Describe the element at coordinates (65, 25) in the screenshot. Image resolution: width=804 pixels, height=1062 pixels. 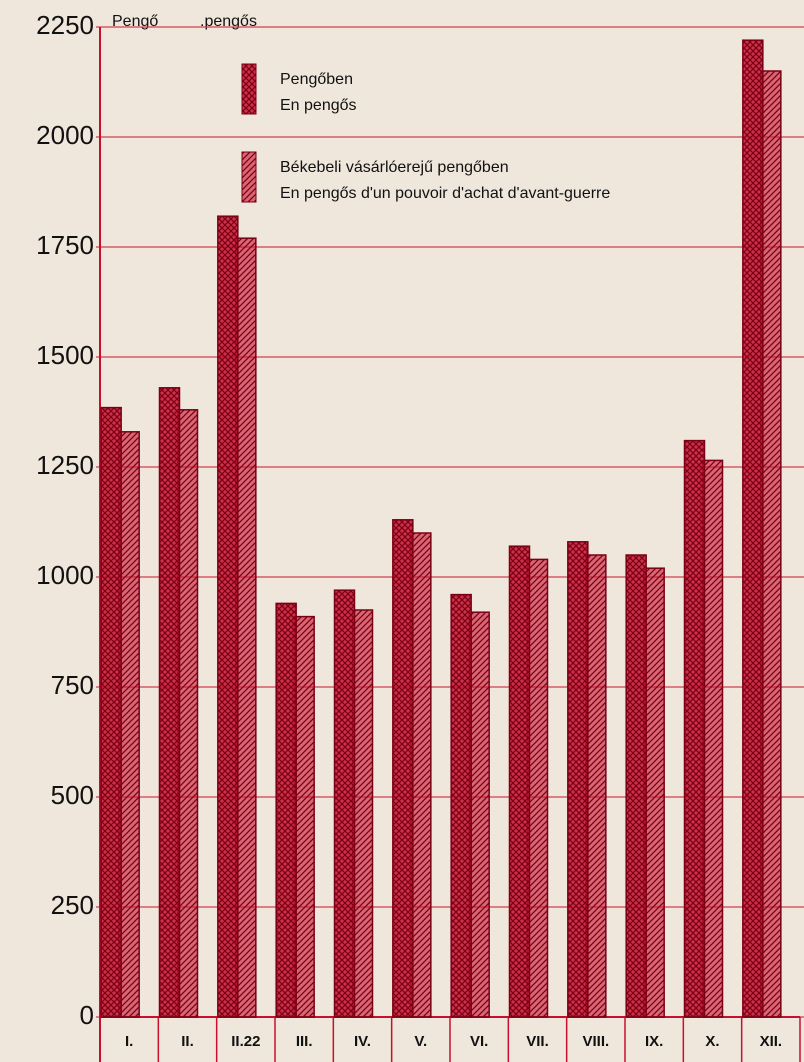
I see `y-tick-label: 2250` at that location.